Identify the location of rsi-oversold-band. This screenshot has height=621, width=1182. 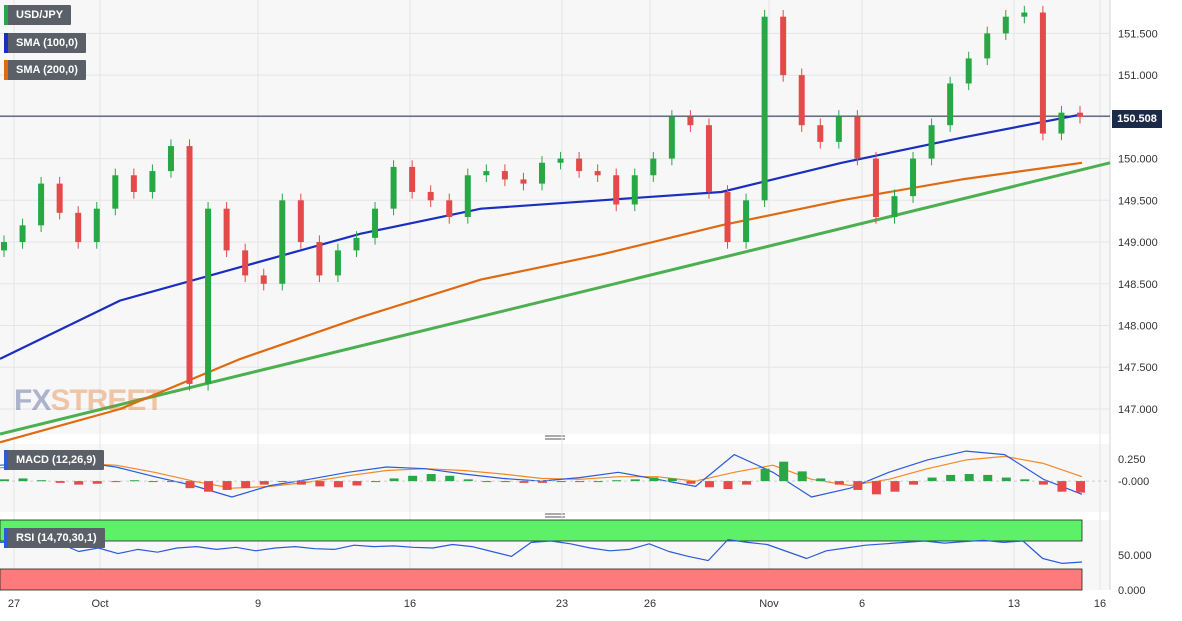
(541, 579).